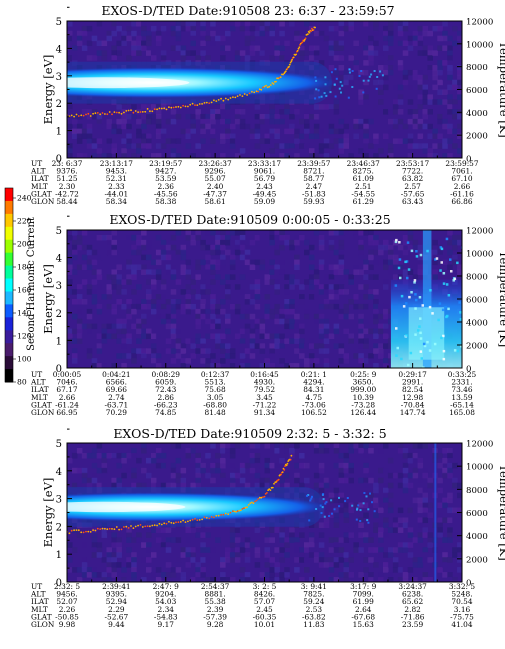  Describe the element at coordinates (117, 404) in the screenshot. I see `ephemeris-value: -63.71` at that location.